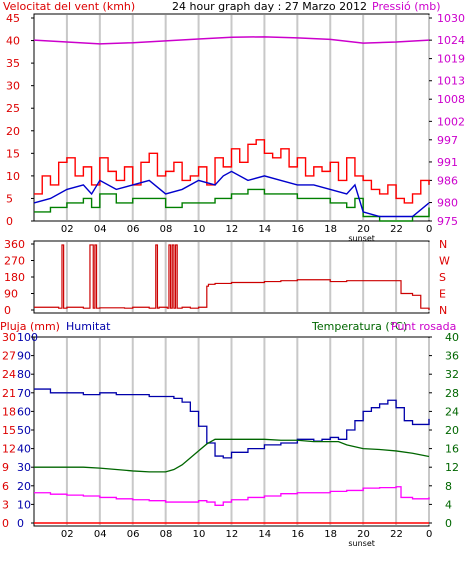  Describe the element at coordinates (232, 277) in the screenshot. I see `wind-direction-line` at that location.